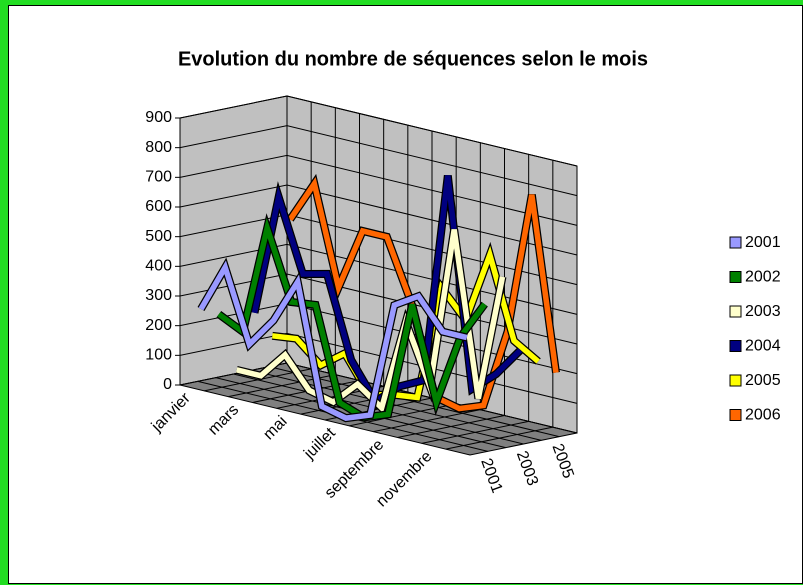  What do you see at coordinates (158, 206) in the screenshot?
I see `y-tick-label: 600` at bounding box center [158, 206].